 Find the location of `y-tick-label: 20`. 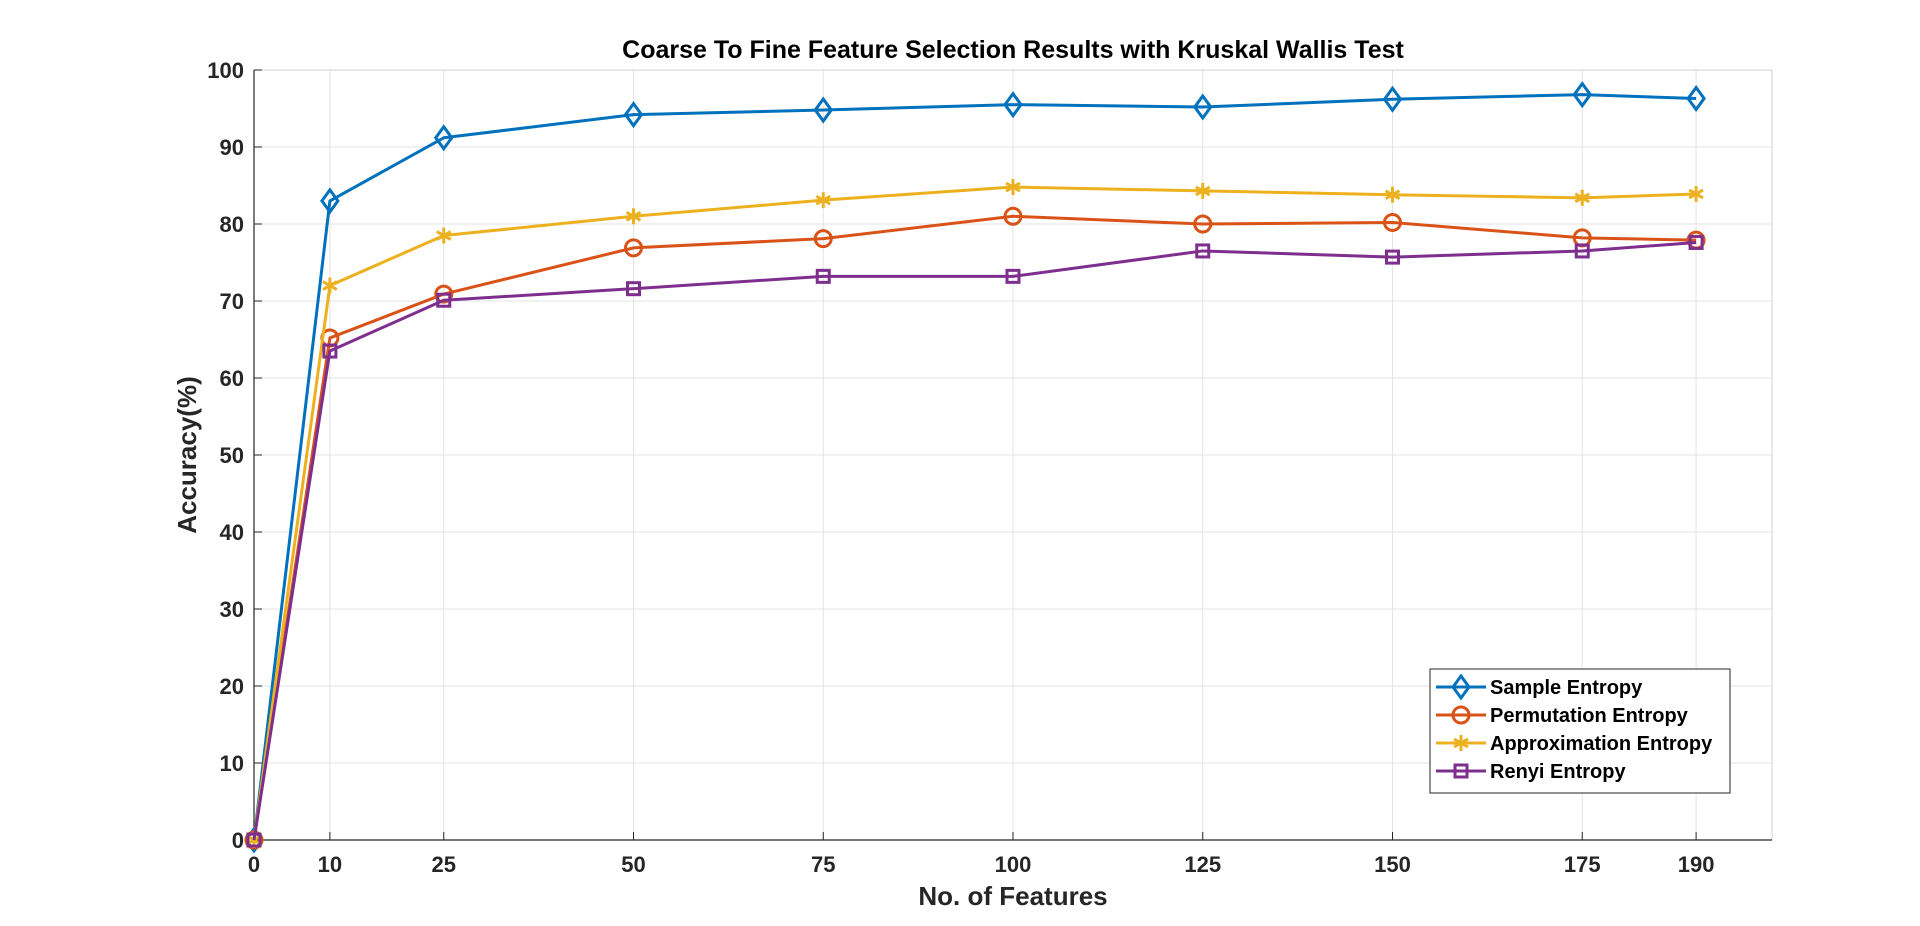

y-tick-label: 20 is located at coordinates (232, 686).